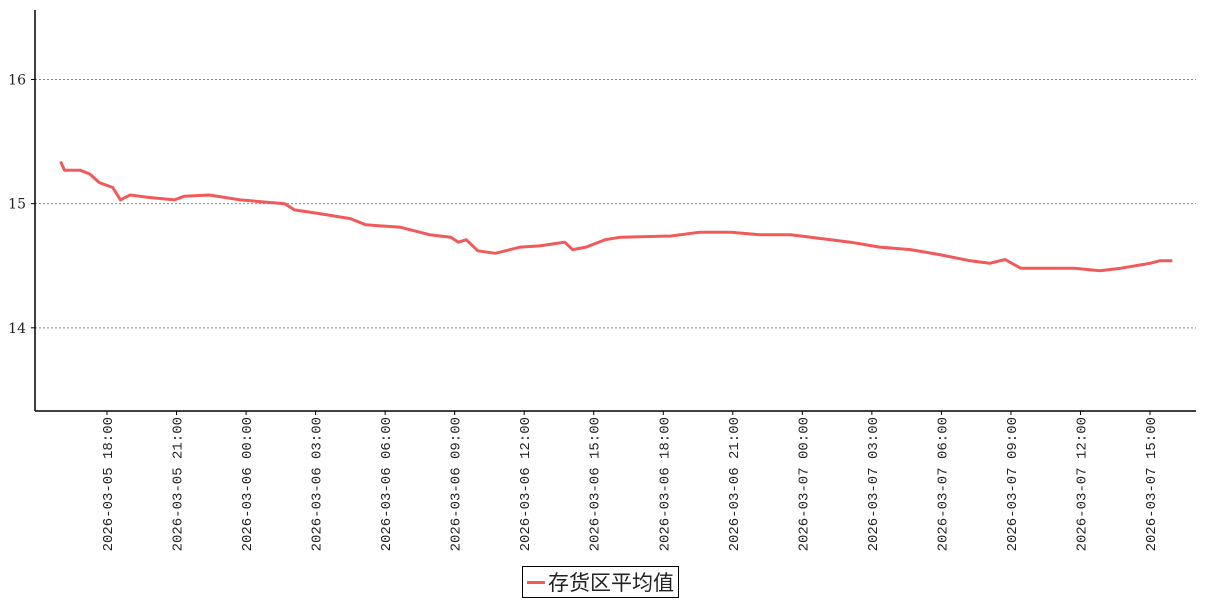  Describe the element at coordinates (1152, 484) in the screenshot. I see `x-tick-label: 2026-03-07 15:00` at that location.